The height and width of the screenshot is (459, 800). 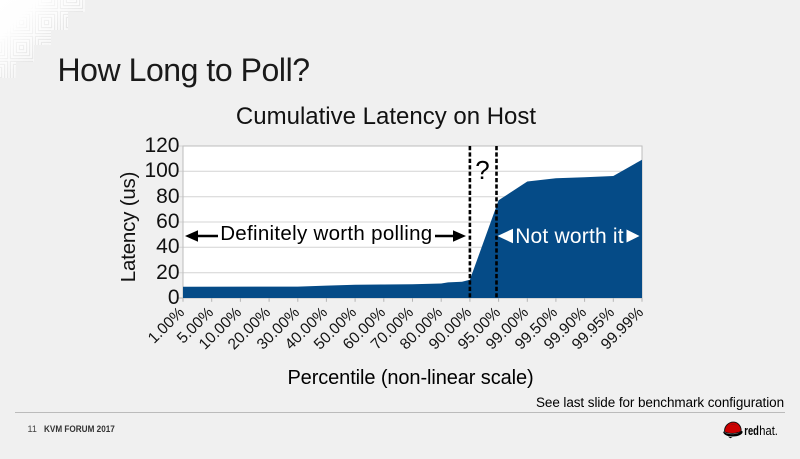 I want to click on svg-text: hat., so click(x=768, y=430).